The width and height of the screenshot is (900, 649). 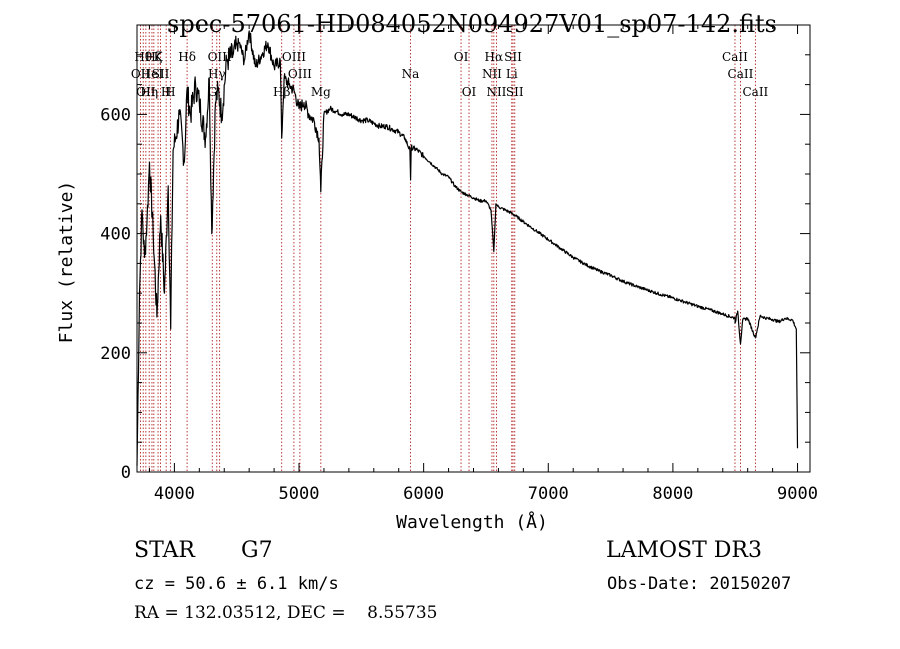 I want to click on line-label-hζ: Hζ, so click(x=153, y=57).